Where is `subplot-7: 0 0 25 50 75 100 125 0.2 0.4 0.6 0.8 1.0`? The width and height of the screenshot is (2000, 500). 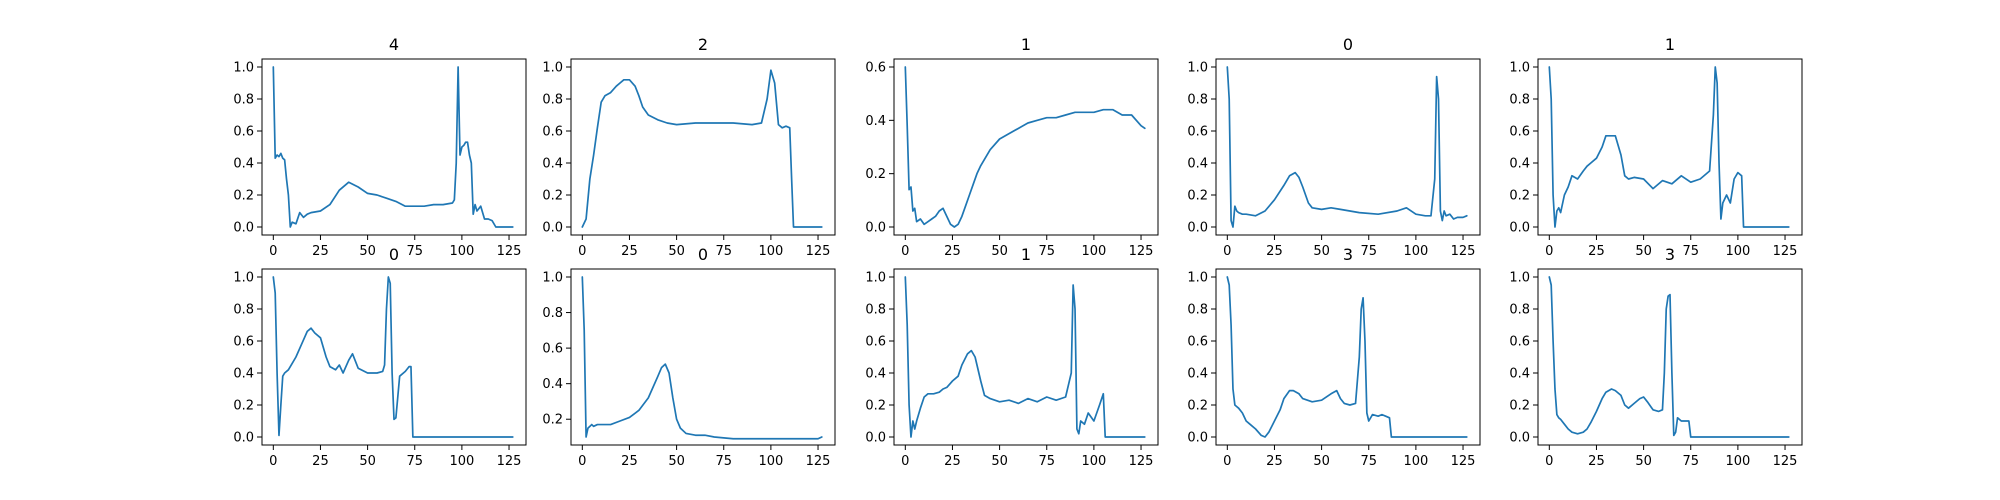
subplot-7: 0 0 25 50 75 100 125 0.2 0.4 0.6 0.8 1.0 is located at coordinates (689, 357).